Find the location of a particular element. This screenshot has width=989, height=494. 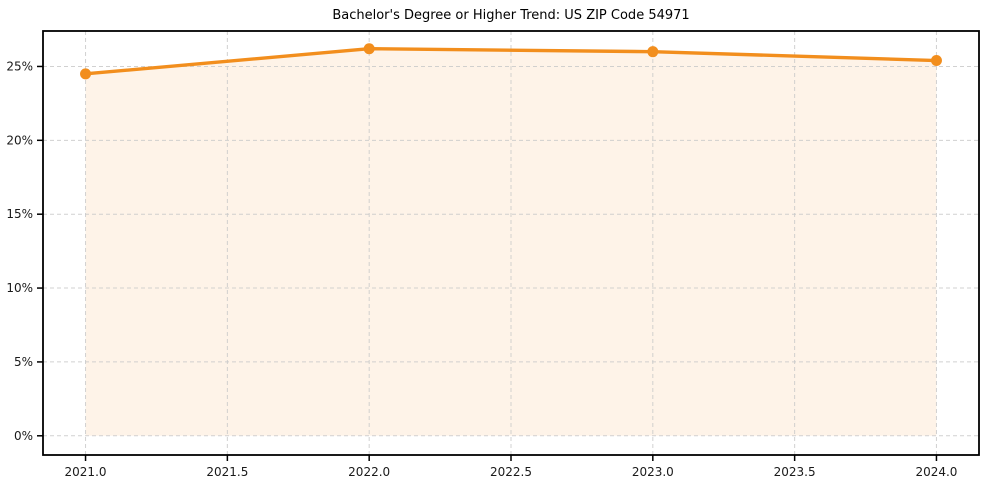

y-tick-label: 5% is located at coordinates (23, 362).